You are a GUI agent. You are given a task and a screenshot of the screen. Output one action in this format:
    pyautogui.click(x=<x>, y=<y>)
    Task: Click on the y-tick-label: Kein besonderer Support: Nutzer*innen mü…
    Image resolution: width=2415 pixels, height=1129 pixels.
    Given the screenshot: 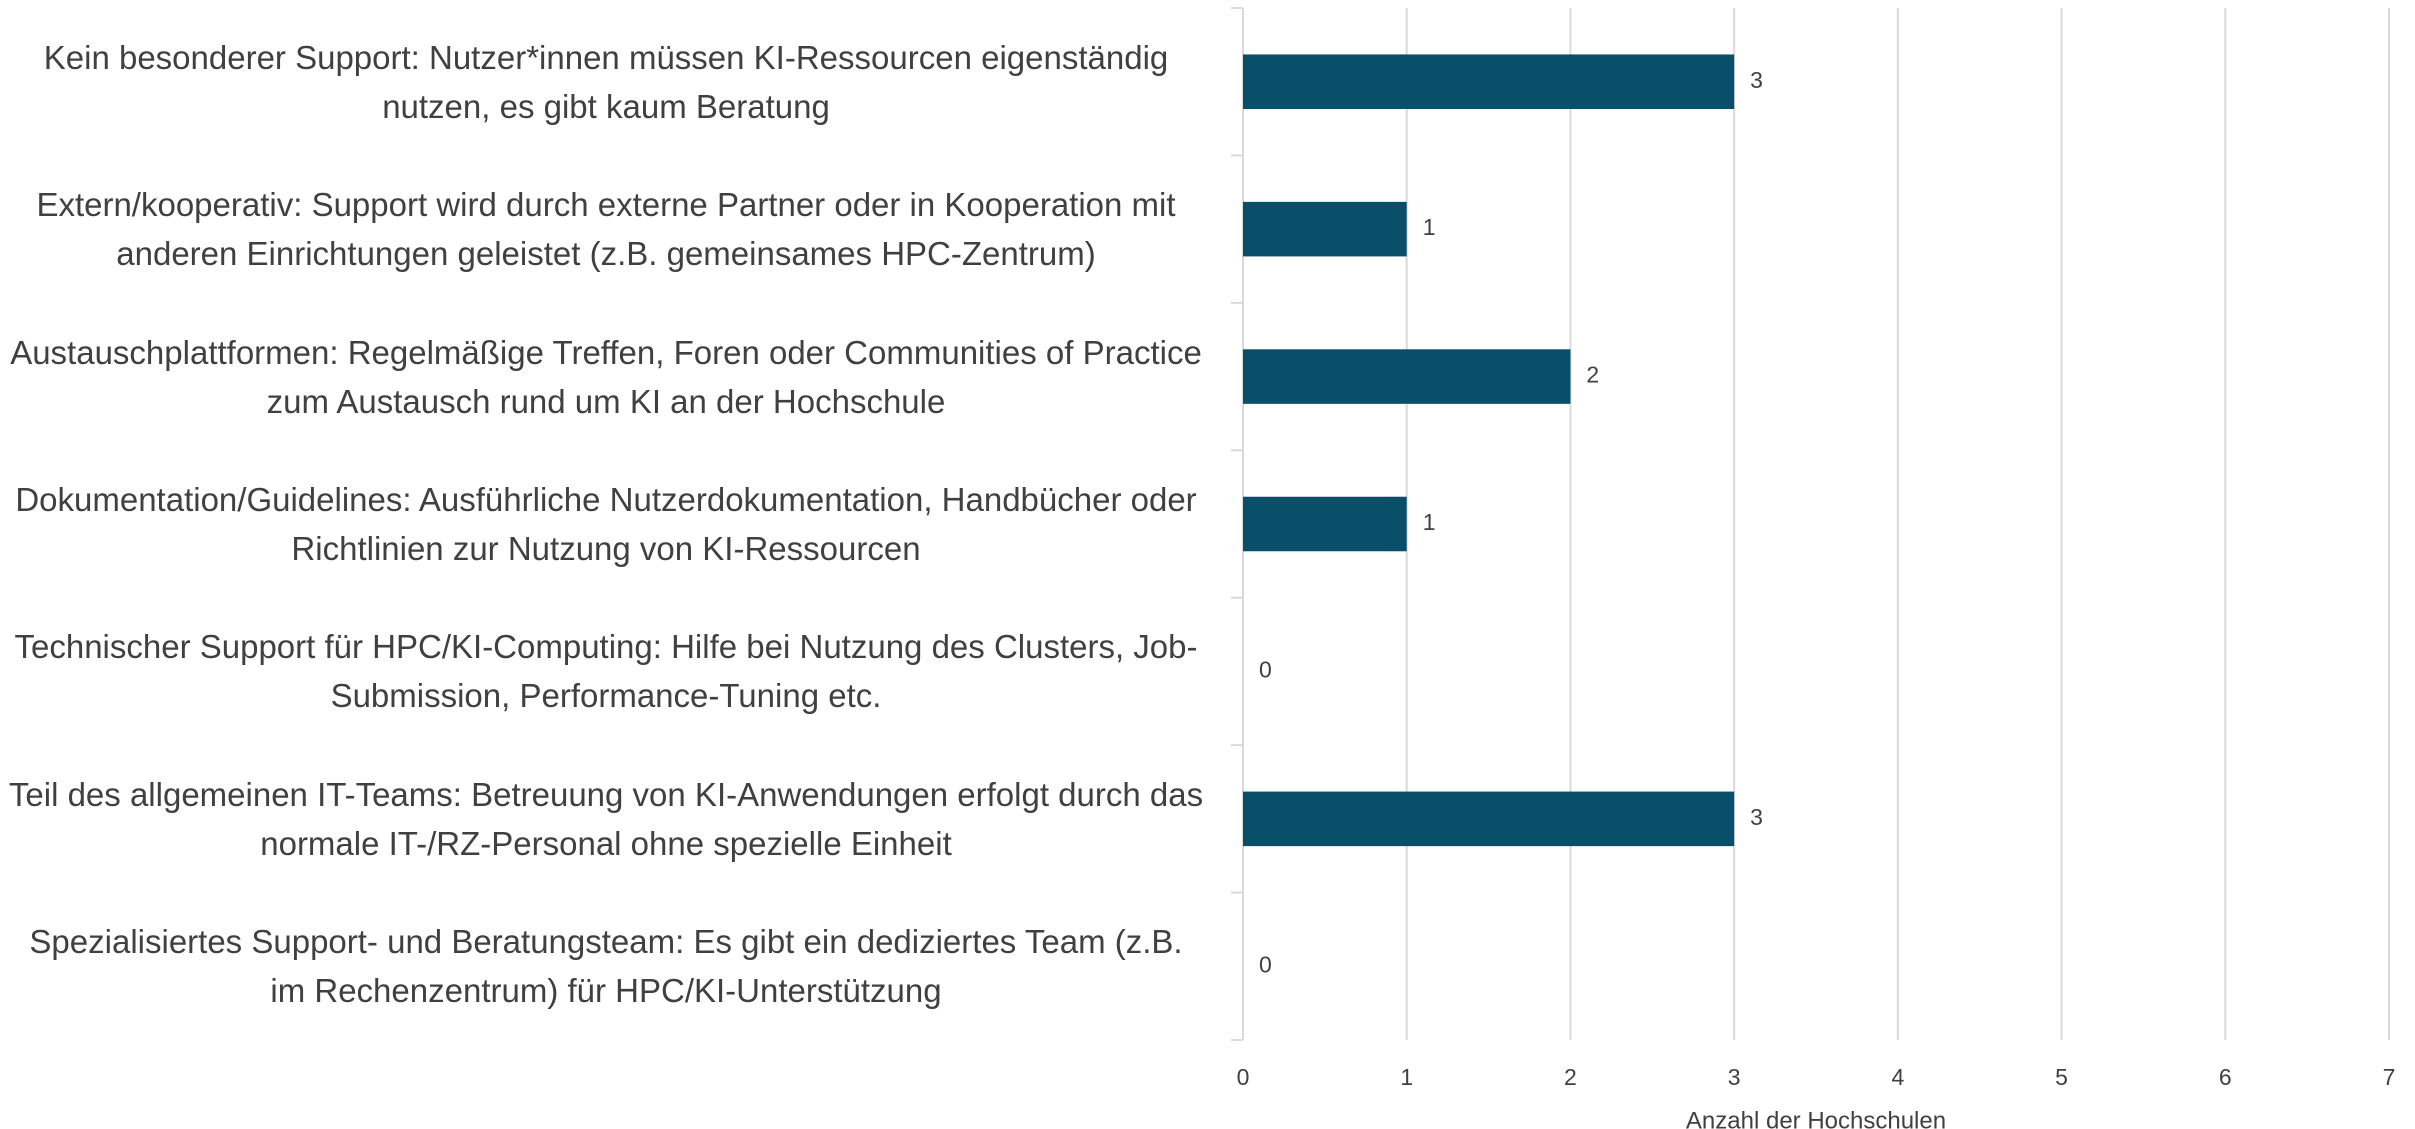 What is the action you would take?
    pyautogui.click(x=606, y=81)
    